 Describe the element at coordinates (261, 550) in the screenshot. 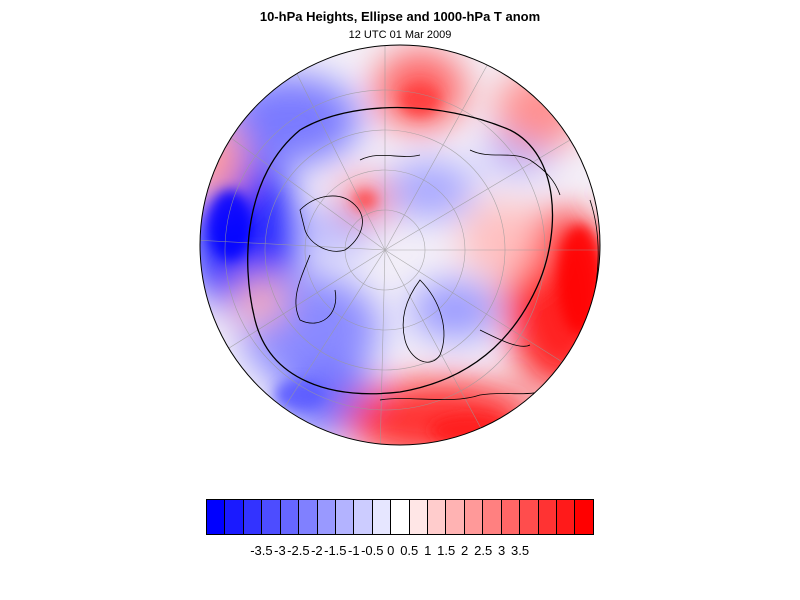

I see `colorbar-label: -3.5` at that location.